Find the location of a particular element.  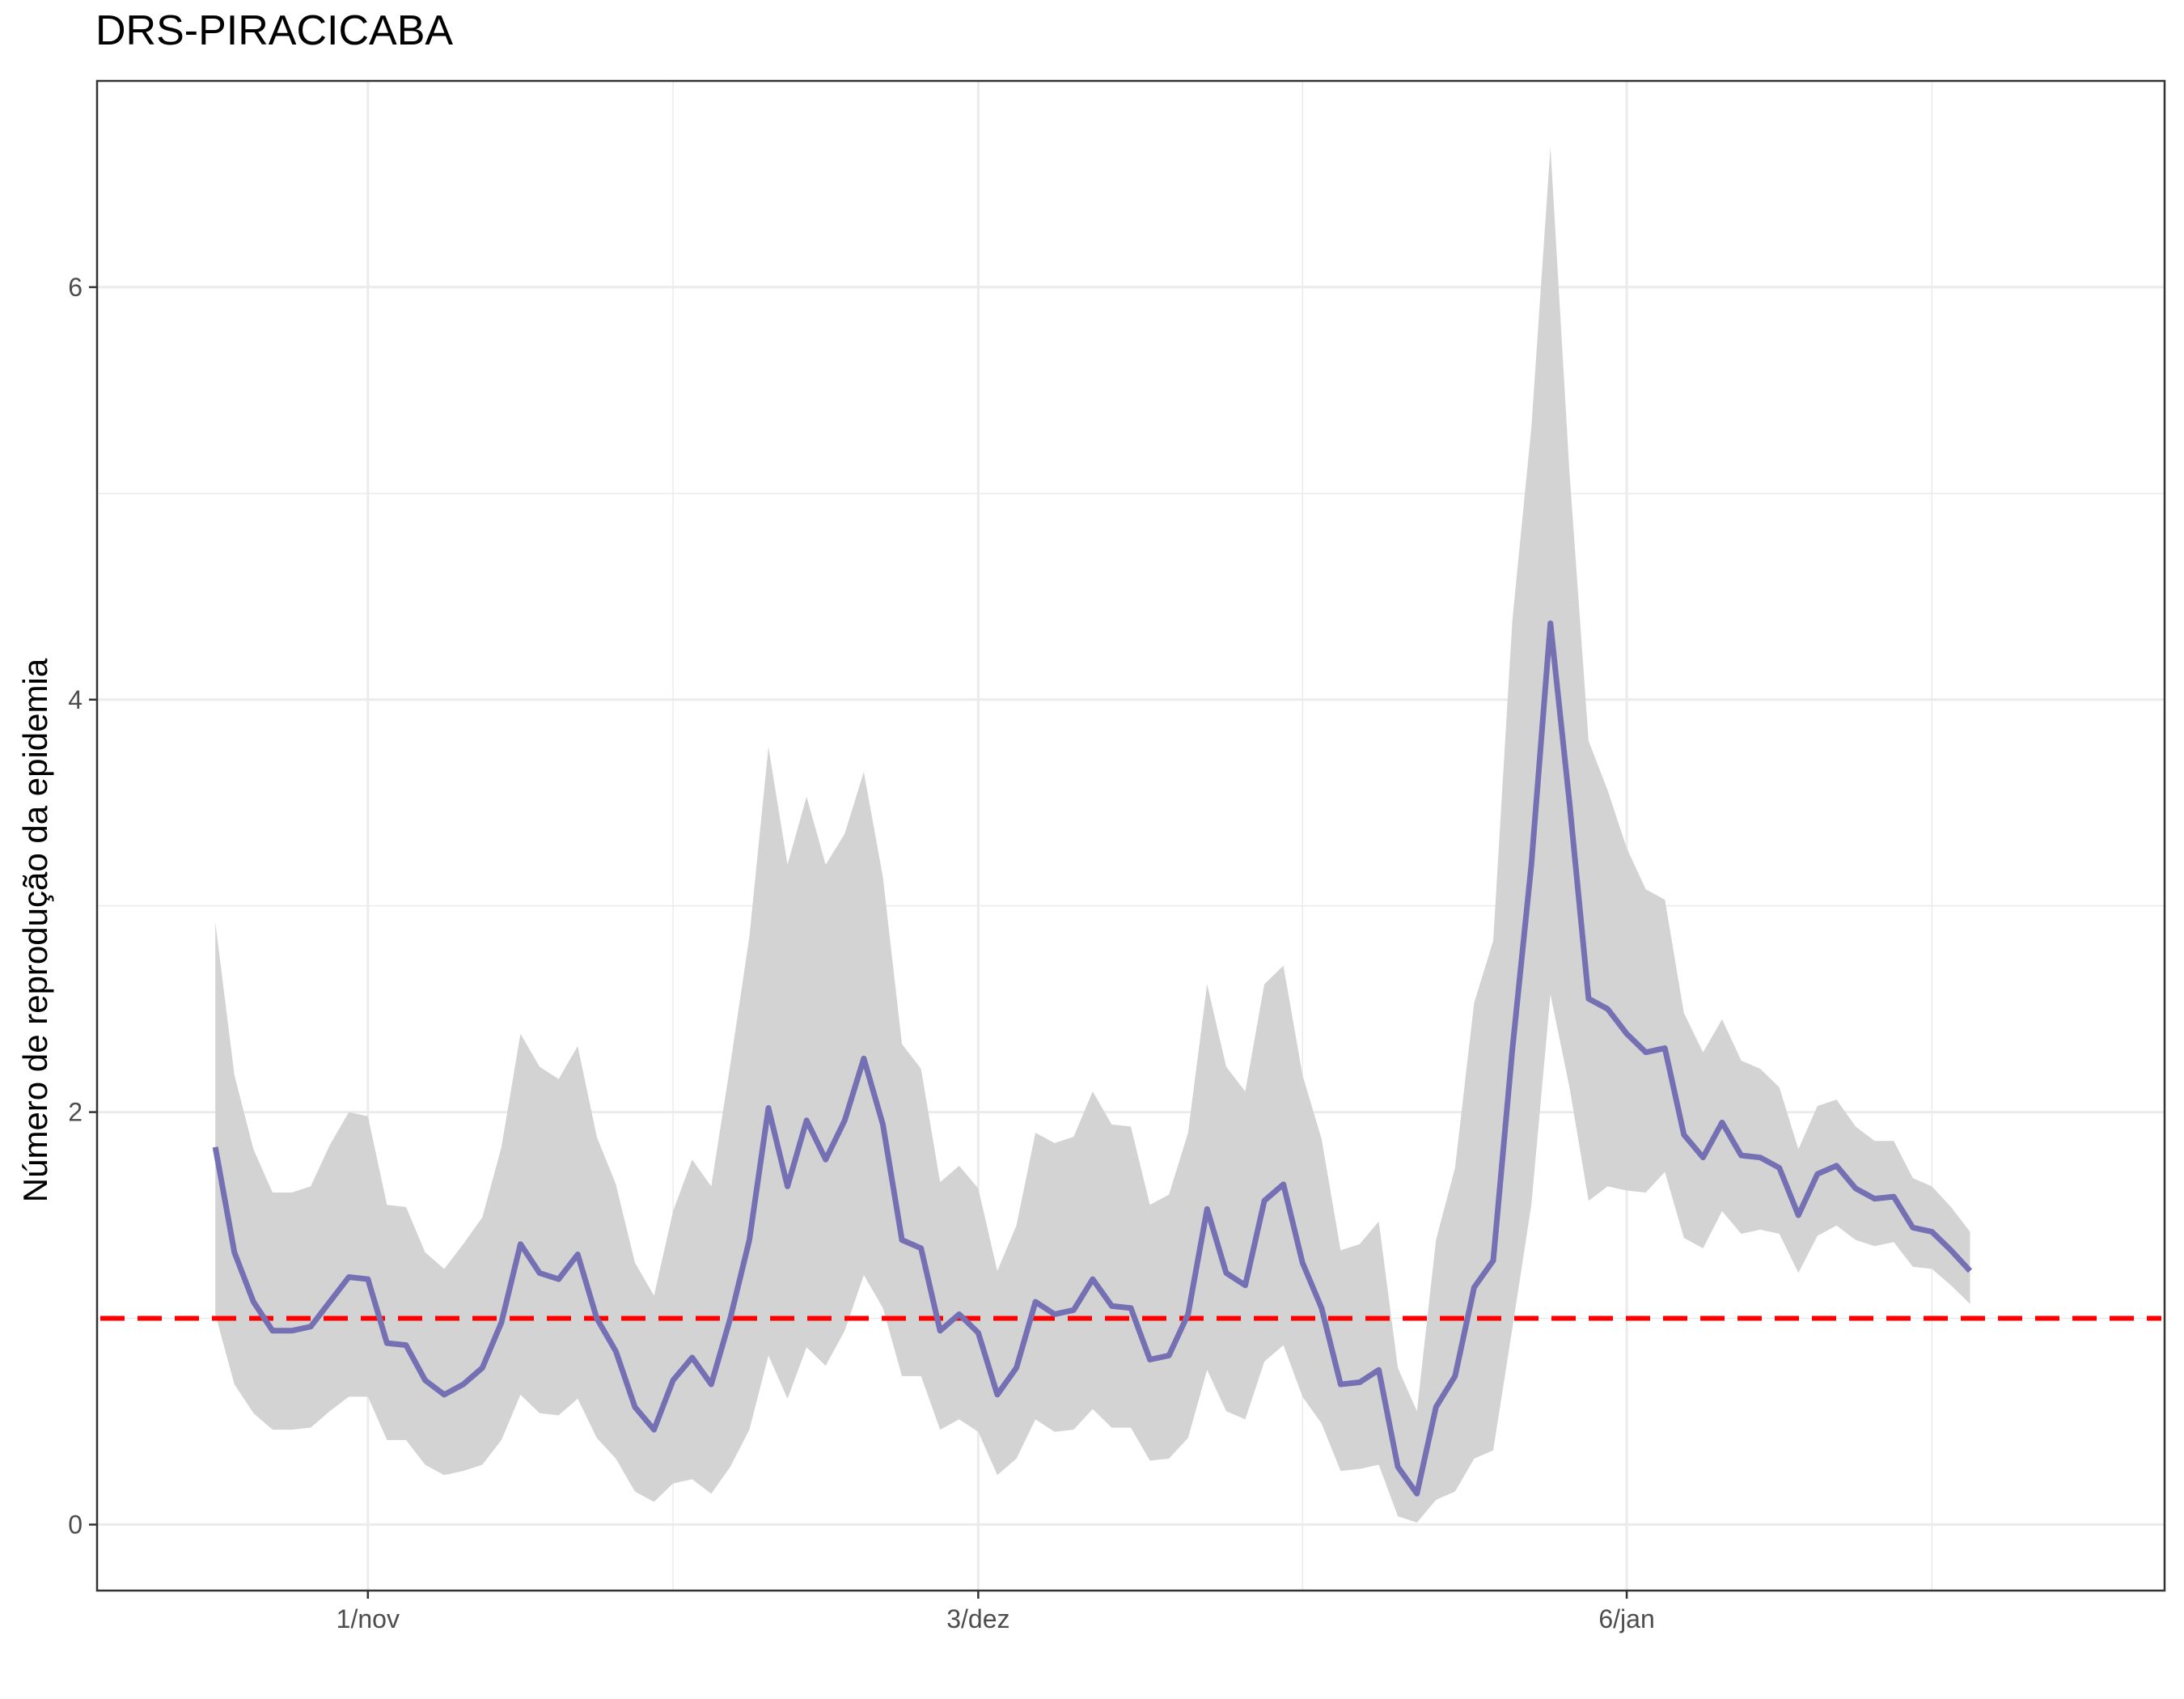

x-tick-label: 1/nov is located at coordinates (368, 1618).